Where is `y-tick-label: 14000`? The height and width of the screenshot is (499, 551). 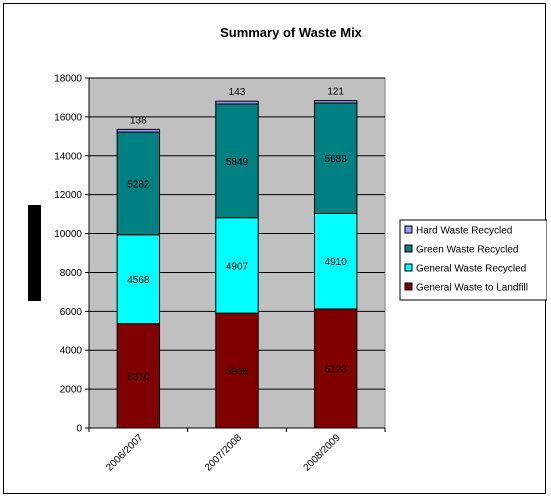
y-tick-label: 14000 is located at coordinates (68, 156).